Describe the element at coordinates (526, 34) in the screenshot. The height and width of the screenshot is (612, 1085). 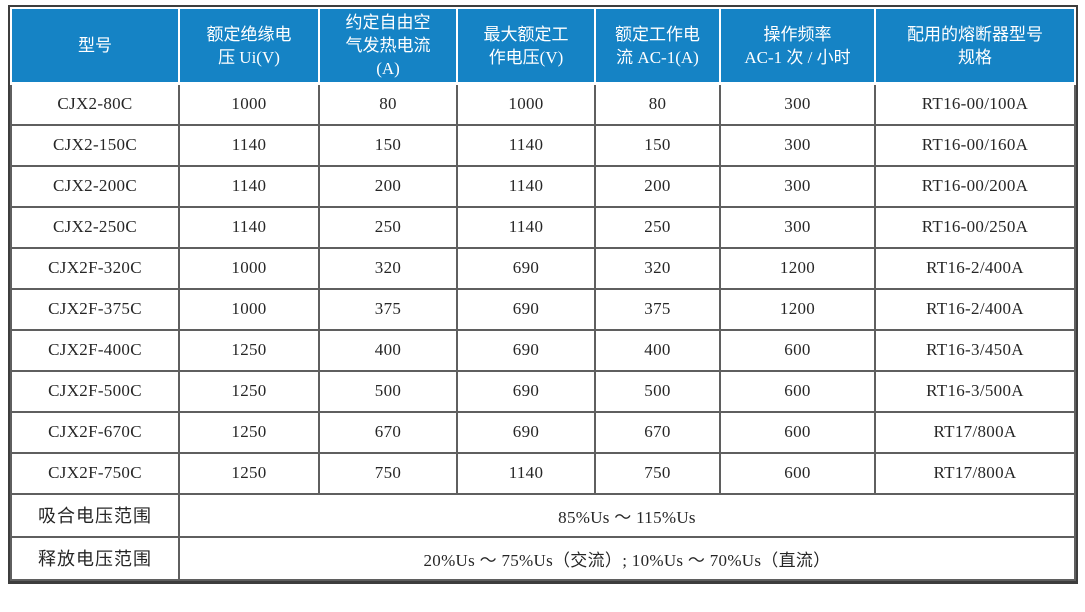
I see `header-line: 最大额定工` at that location.